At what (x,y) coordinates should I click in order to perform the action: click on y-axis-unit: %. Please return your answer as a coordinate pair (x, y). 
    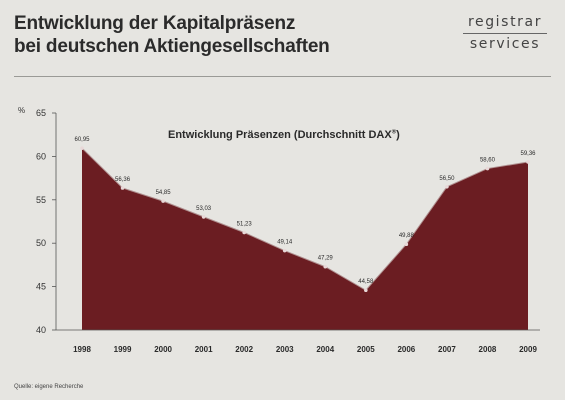
    Looking at the image, I should click on (22, 110).